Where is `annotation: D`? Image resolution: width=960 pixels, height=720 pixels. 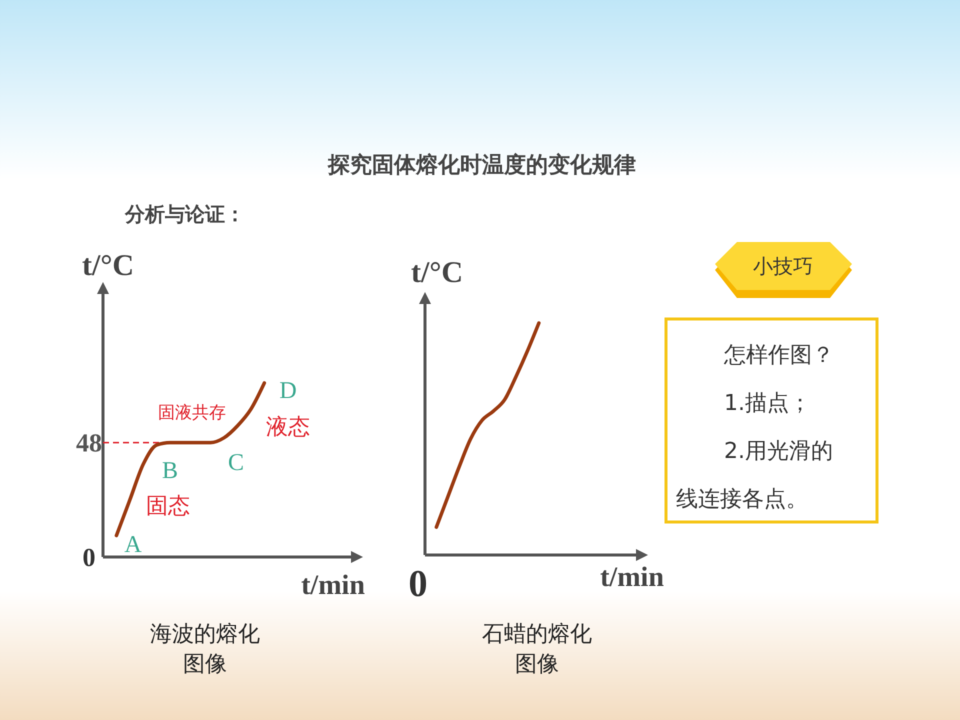 annotation: D is located at coordinates (288, 391).